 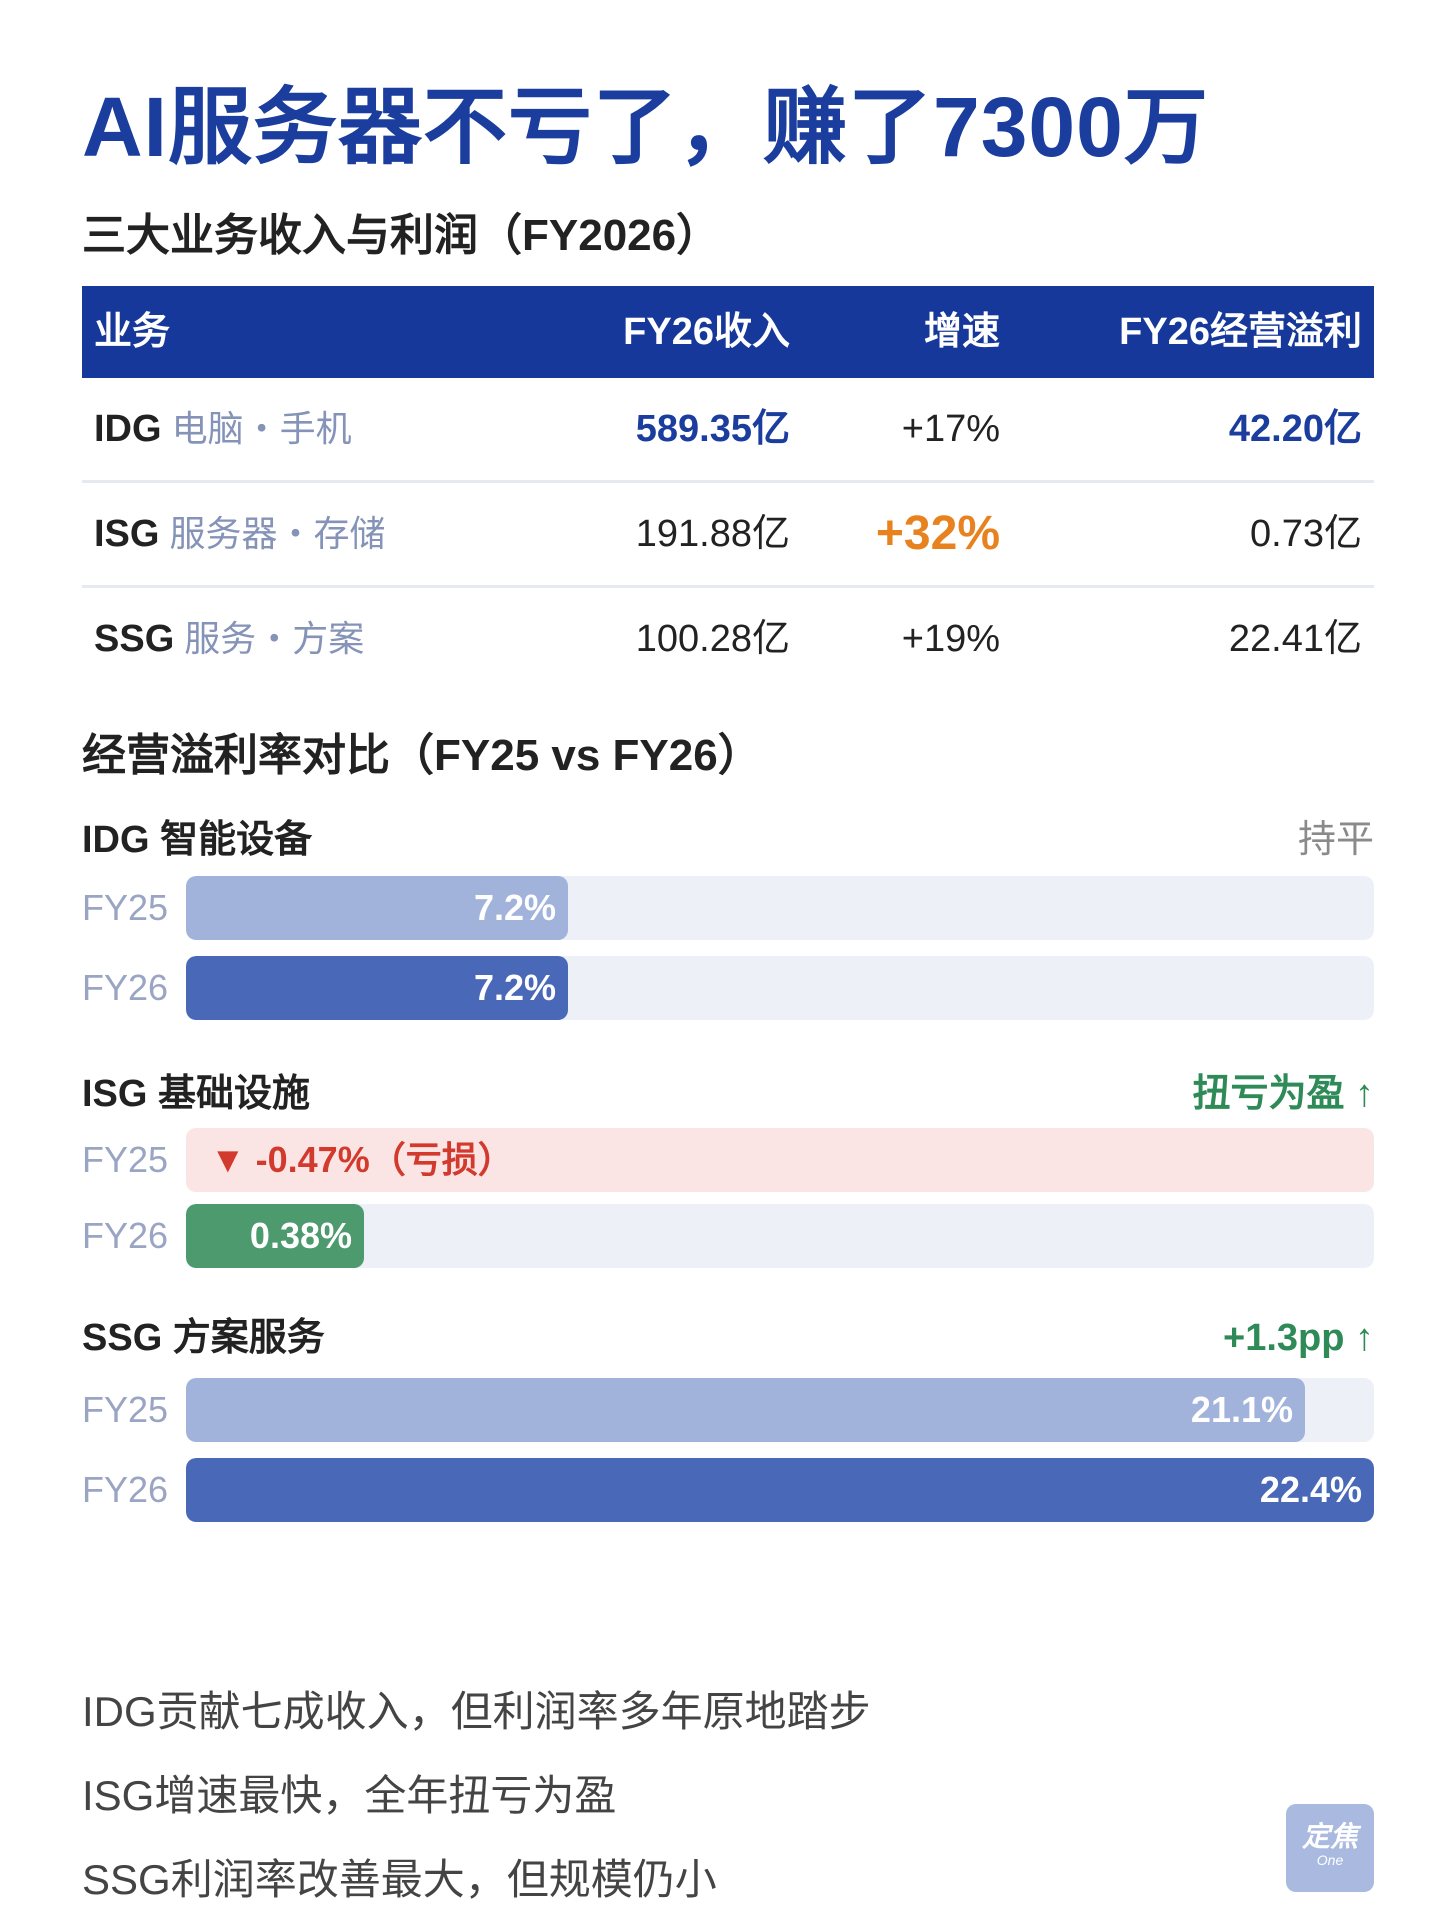 I want to click on table-row: SSG 服务・方案 100.28亿 +19% 22.41亿, so click(x=728, y=639).